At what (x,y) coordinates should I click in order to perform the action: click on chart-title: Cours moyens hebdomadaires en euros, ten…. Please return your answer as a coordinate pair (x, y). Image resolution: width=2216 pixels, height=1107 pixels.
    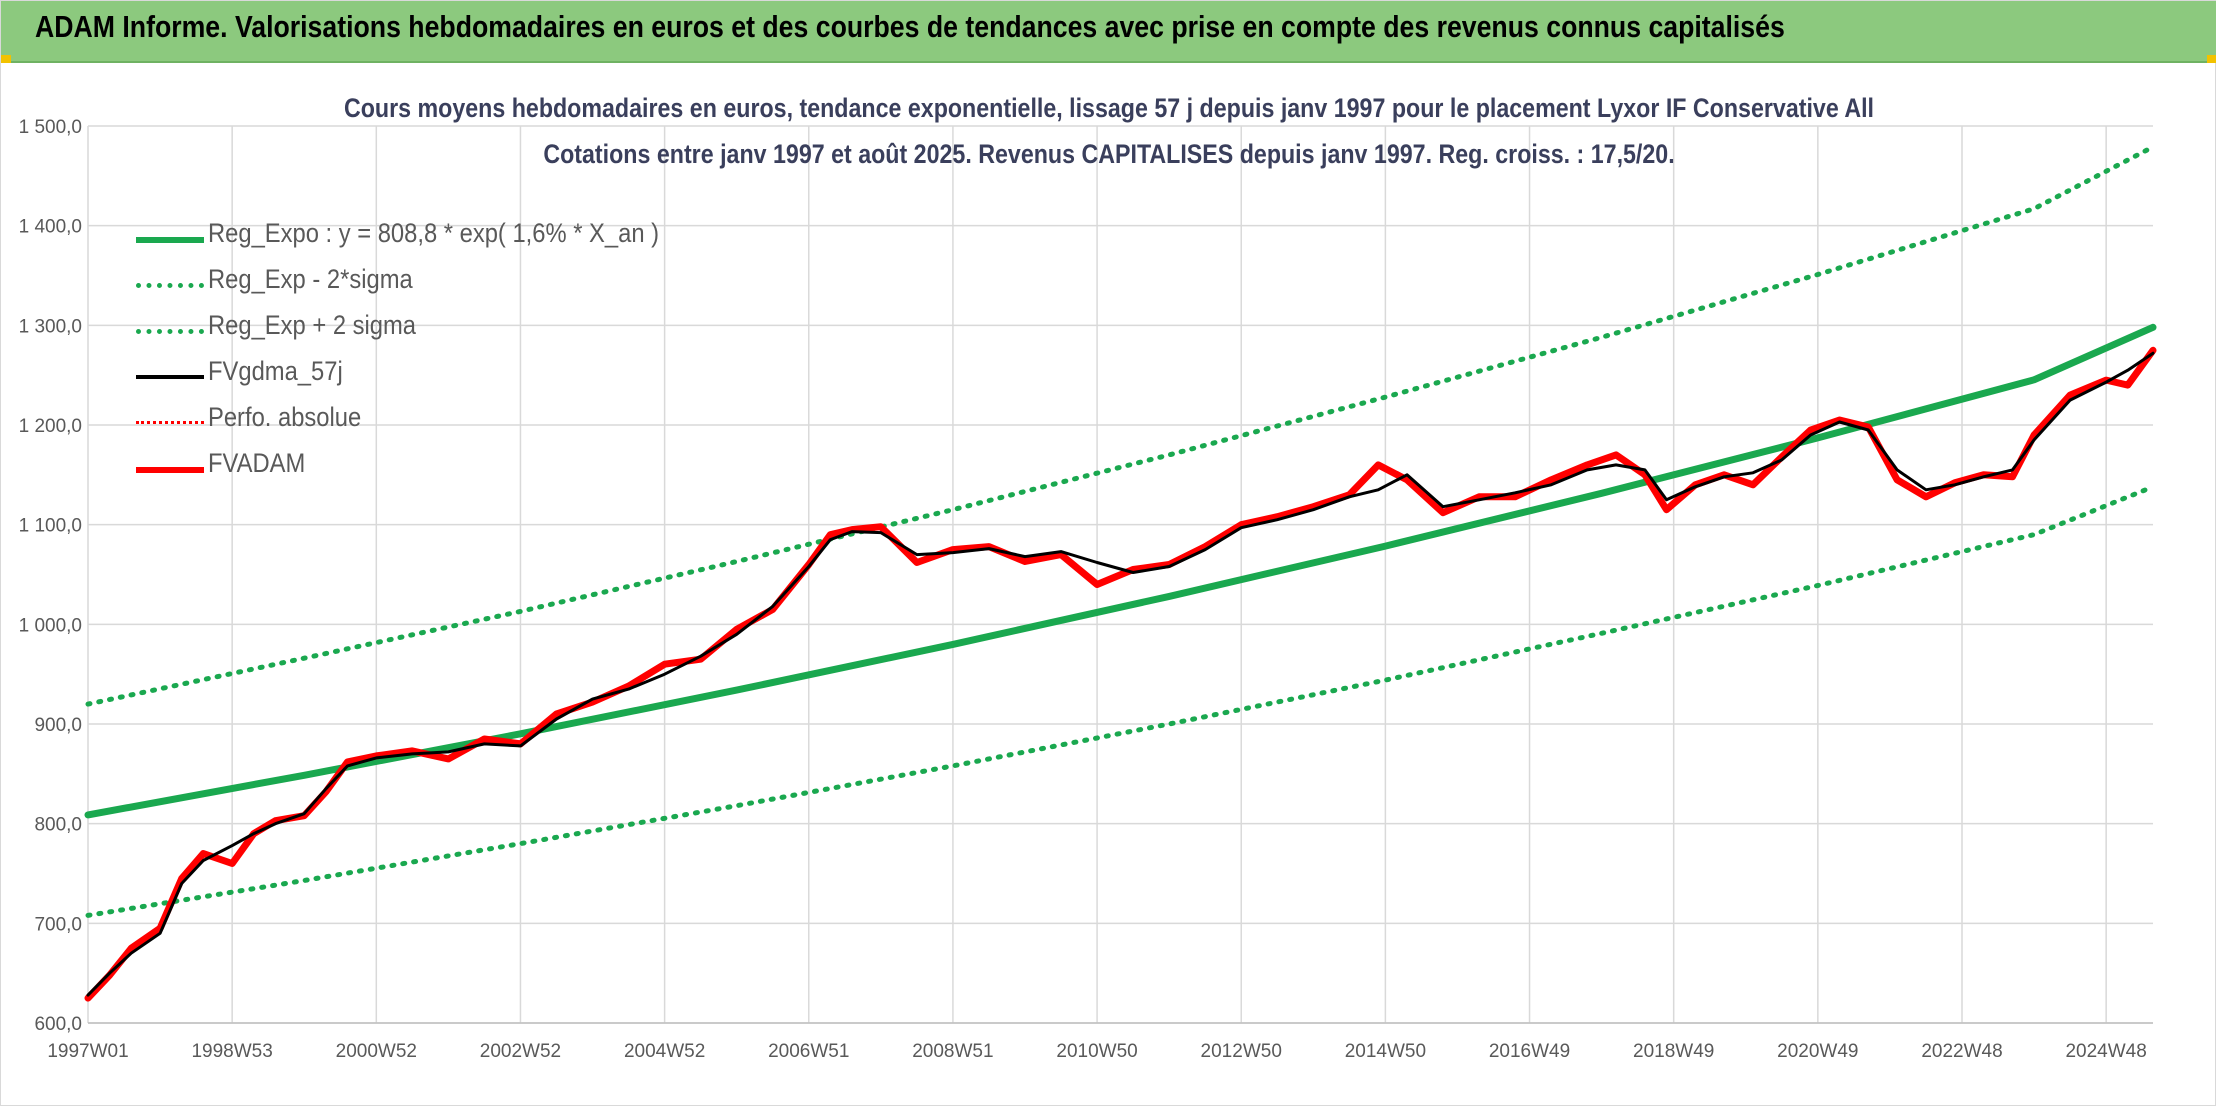
    Looking at the image, I should click on (1109, 108).